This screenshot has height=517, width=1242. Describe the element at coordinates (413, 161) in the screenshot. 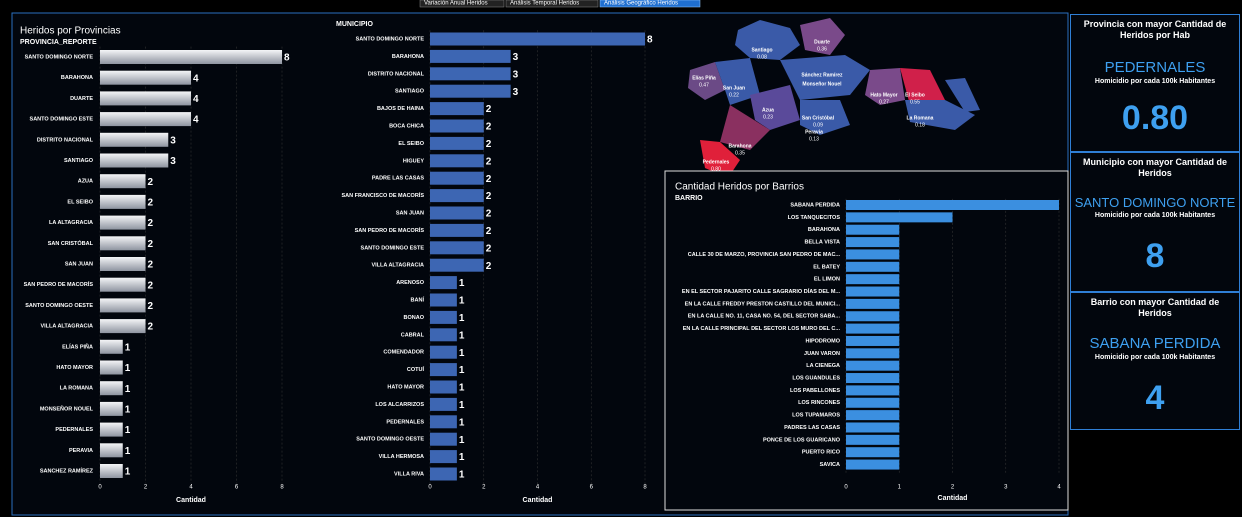

I see `y-tick-label: HIGUEY` at that location.